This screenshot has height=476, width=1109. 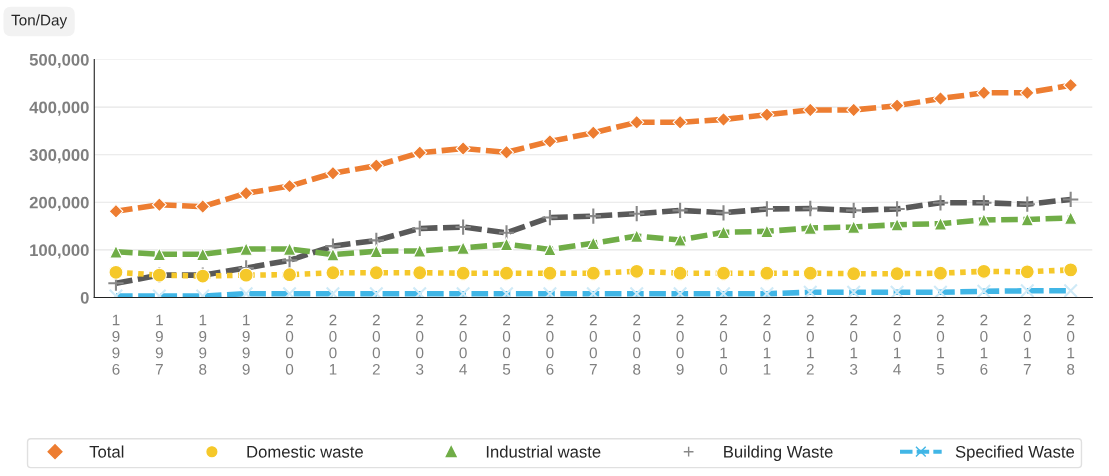 What do you see at coordinates (550, 344) in the screenshot?
I see `x-tick-label: 2006` at bounding box center [550, 344].